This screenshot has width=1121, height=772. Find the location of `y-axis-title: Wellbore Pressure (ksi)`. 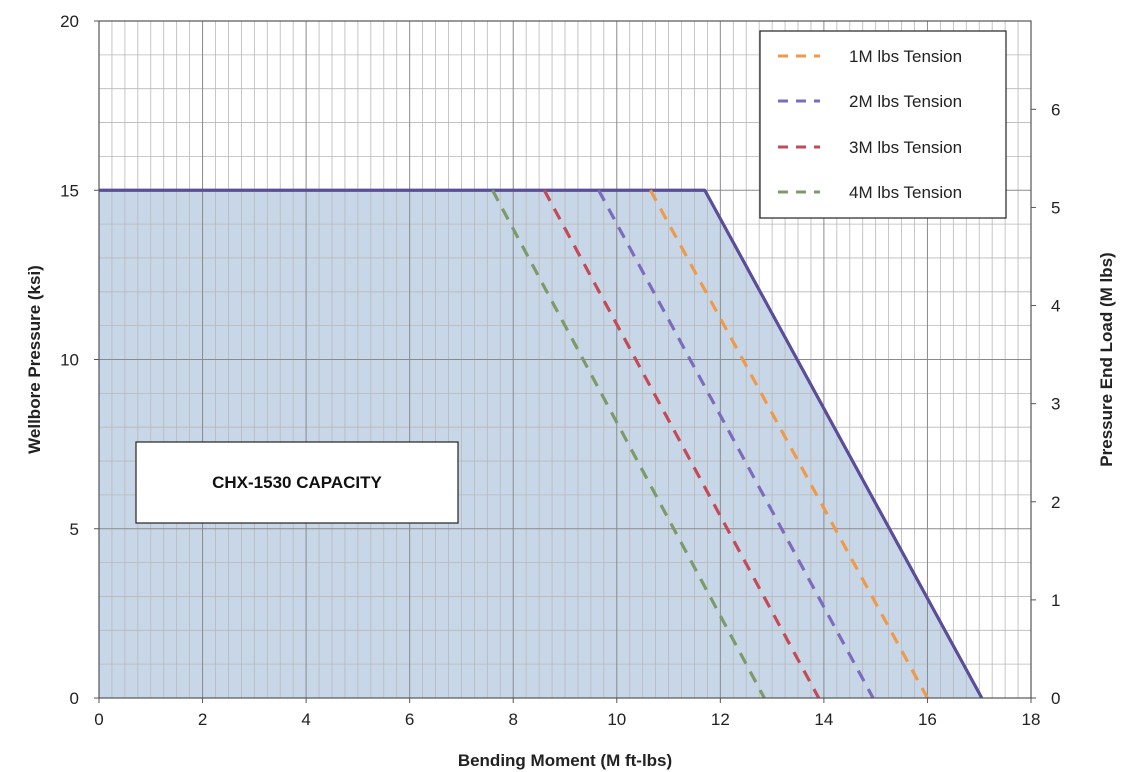

y-axis-title: Wellbore Pressure (ksi) is located at coordinates (34, 359).